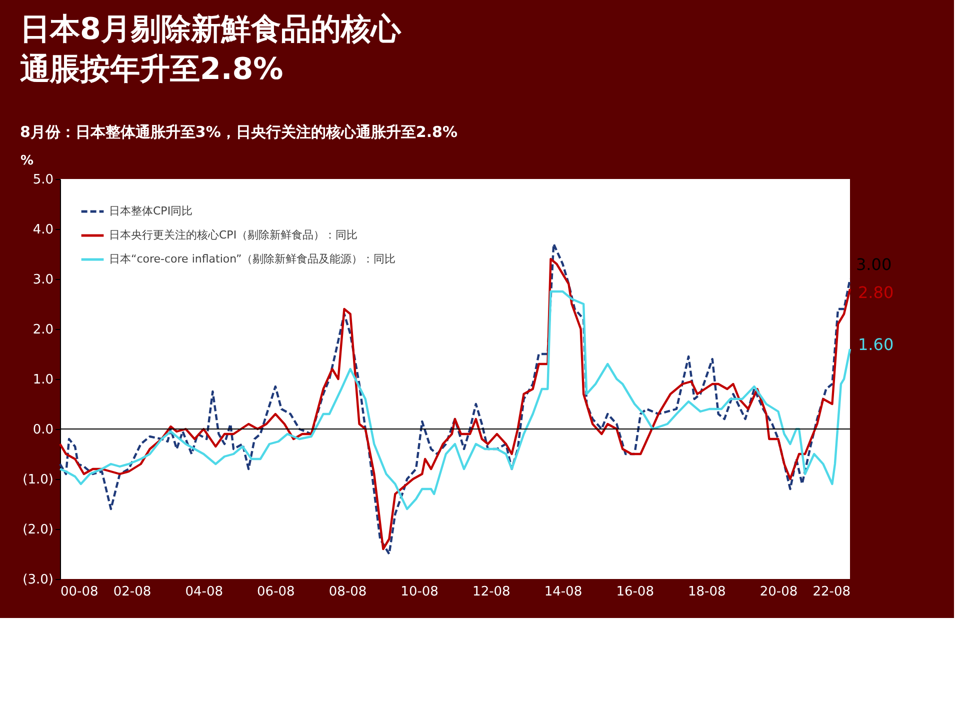 This screenshot has width=960, height=720. What do you see at coordinates (491, 592) in the screenshot?
I see `x-tick-label: 12-08` at bounding box center [491, 592].